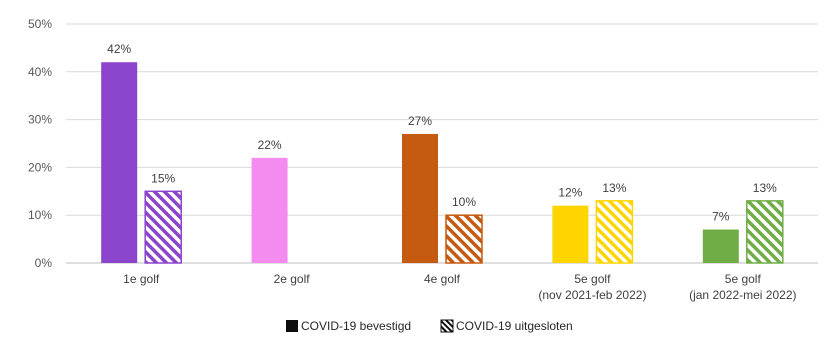 Image resolution: width=837 pixels, height=350 pixels. Describe the element at coordinates (141, 279) in the screenshot. I see `category-label: 1e golf` at that location.